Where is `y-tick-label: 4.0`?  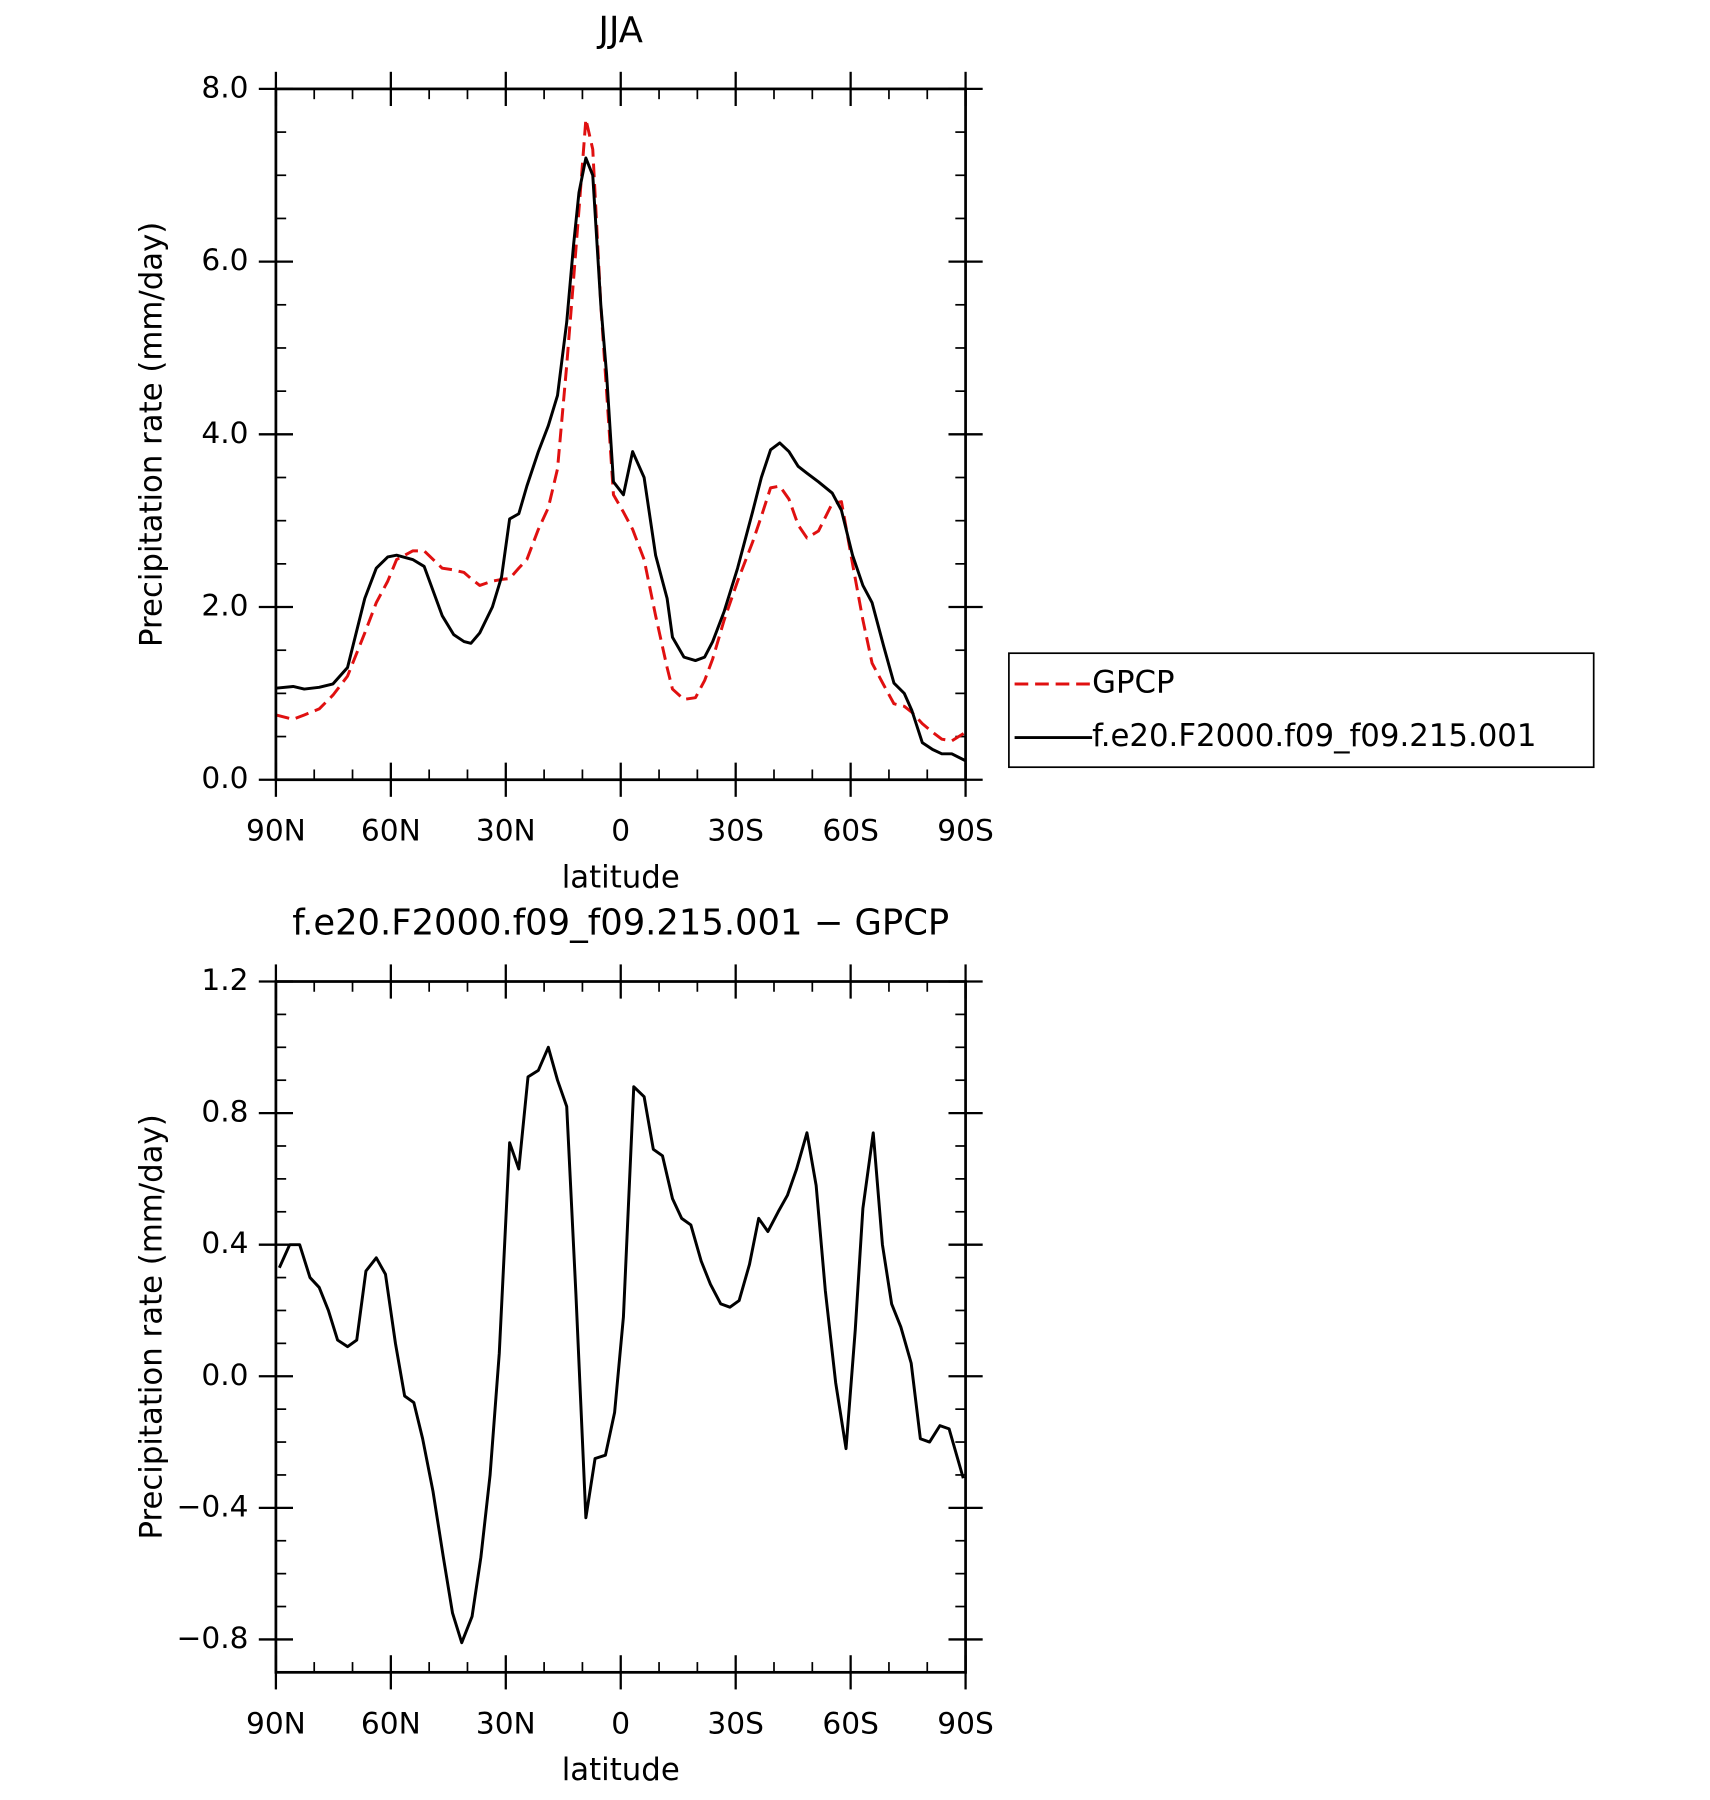 y-tick-label: 4.0 is located at coordinates (224, 432).